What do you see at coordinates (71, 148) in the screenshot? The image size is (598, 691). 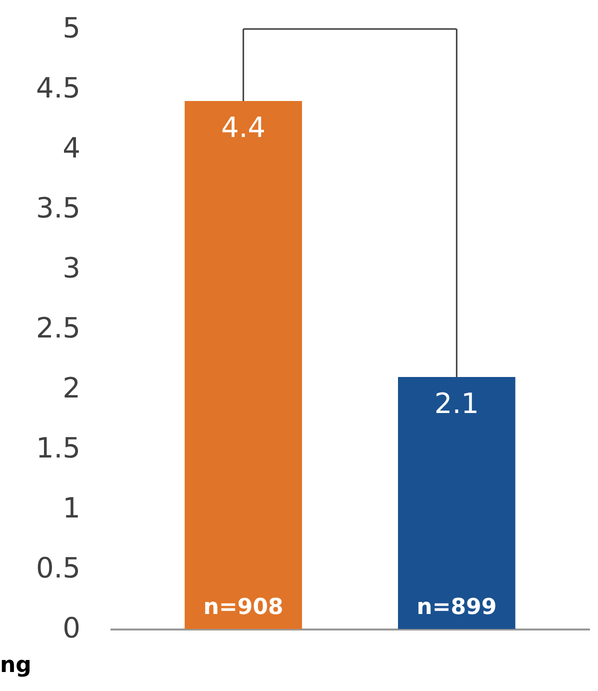 I see `y-tick-label: 4` at bounding box center [71, 148].